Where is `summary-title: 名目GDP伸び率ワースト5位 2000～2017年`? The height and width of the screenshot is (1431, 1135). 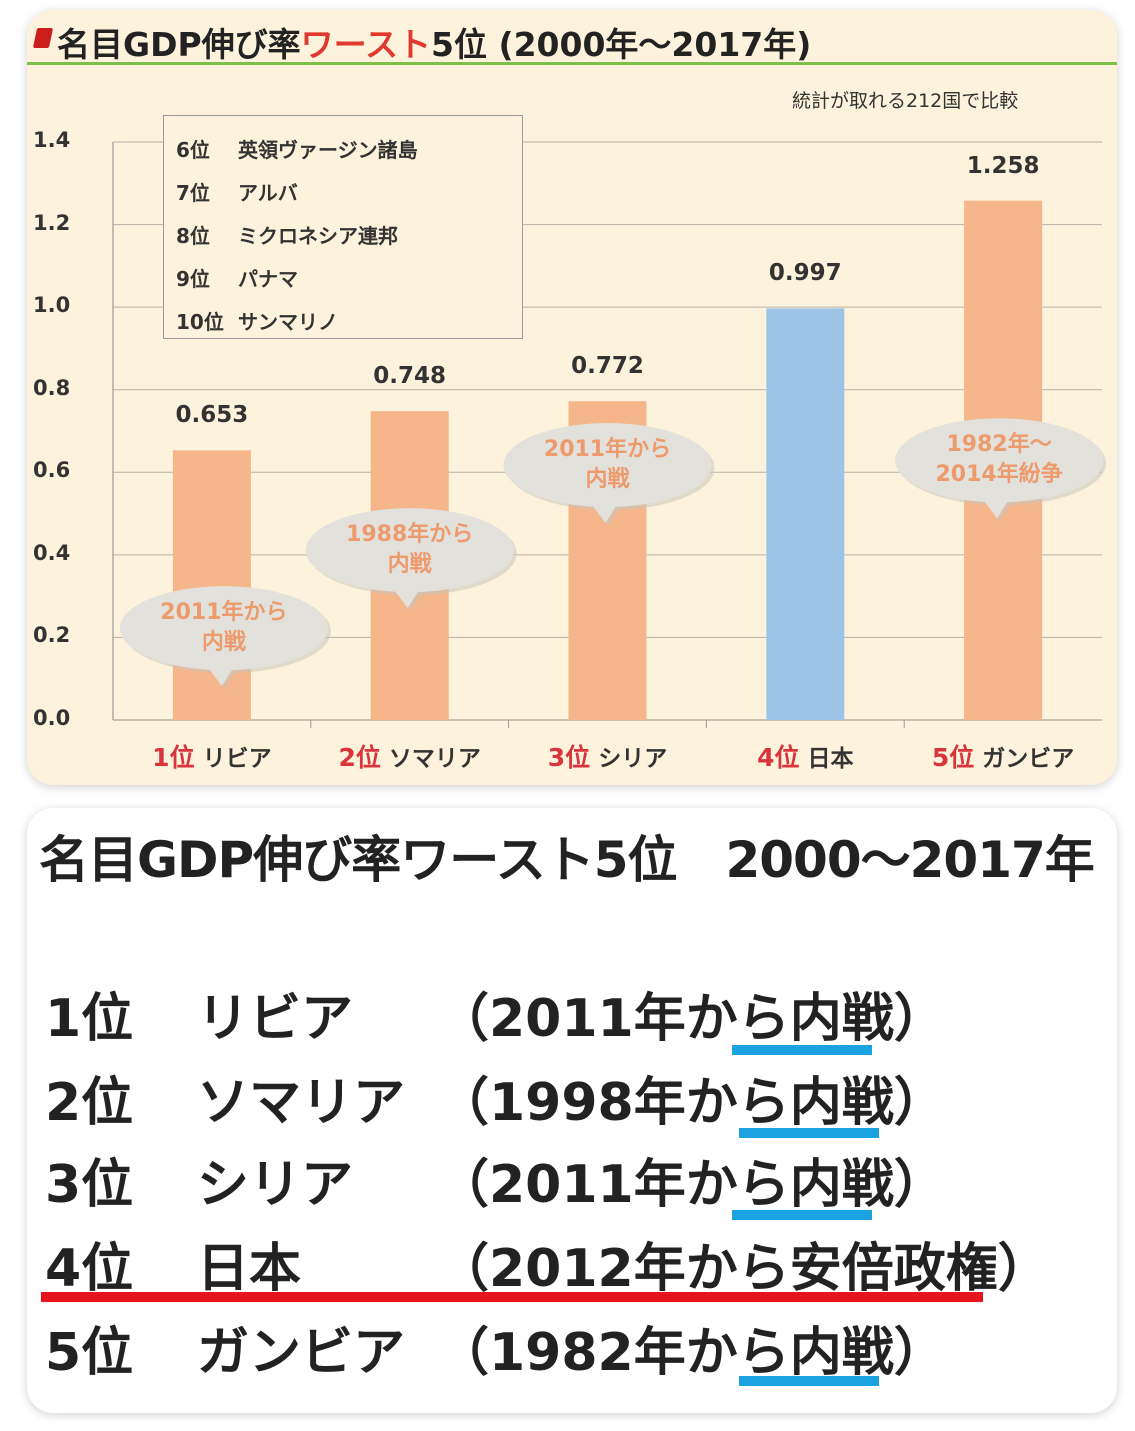 summary-title: 名目GDP伸び率ワースト5位 2000～2017年 is located at coordinates (567, 860).